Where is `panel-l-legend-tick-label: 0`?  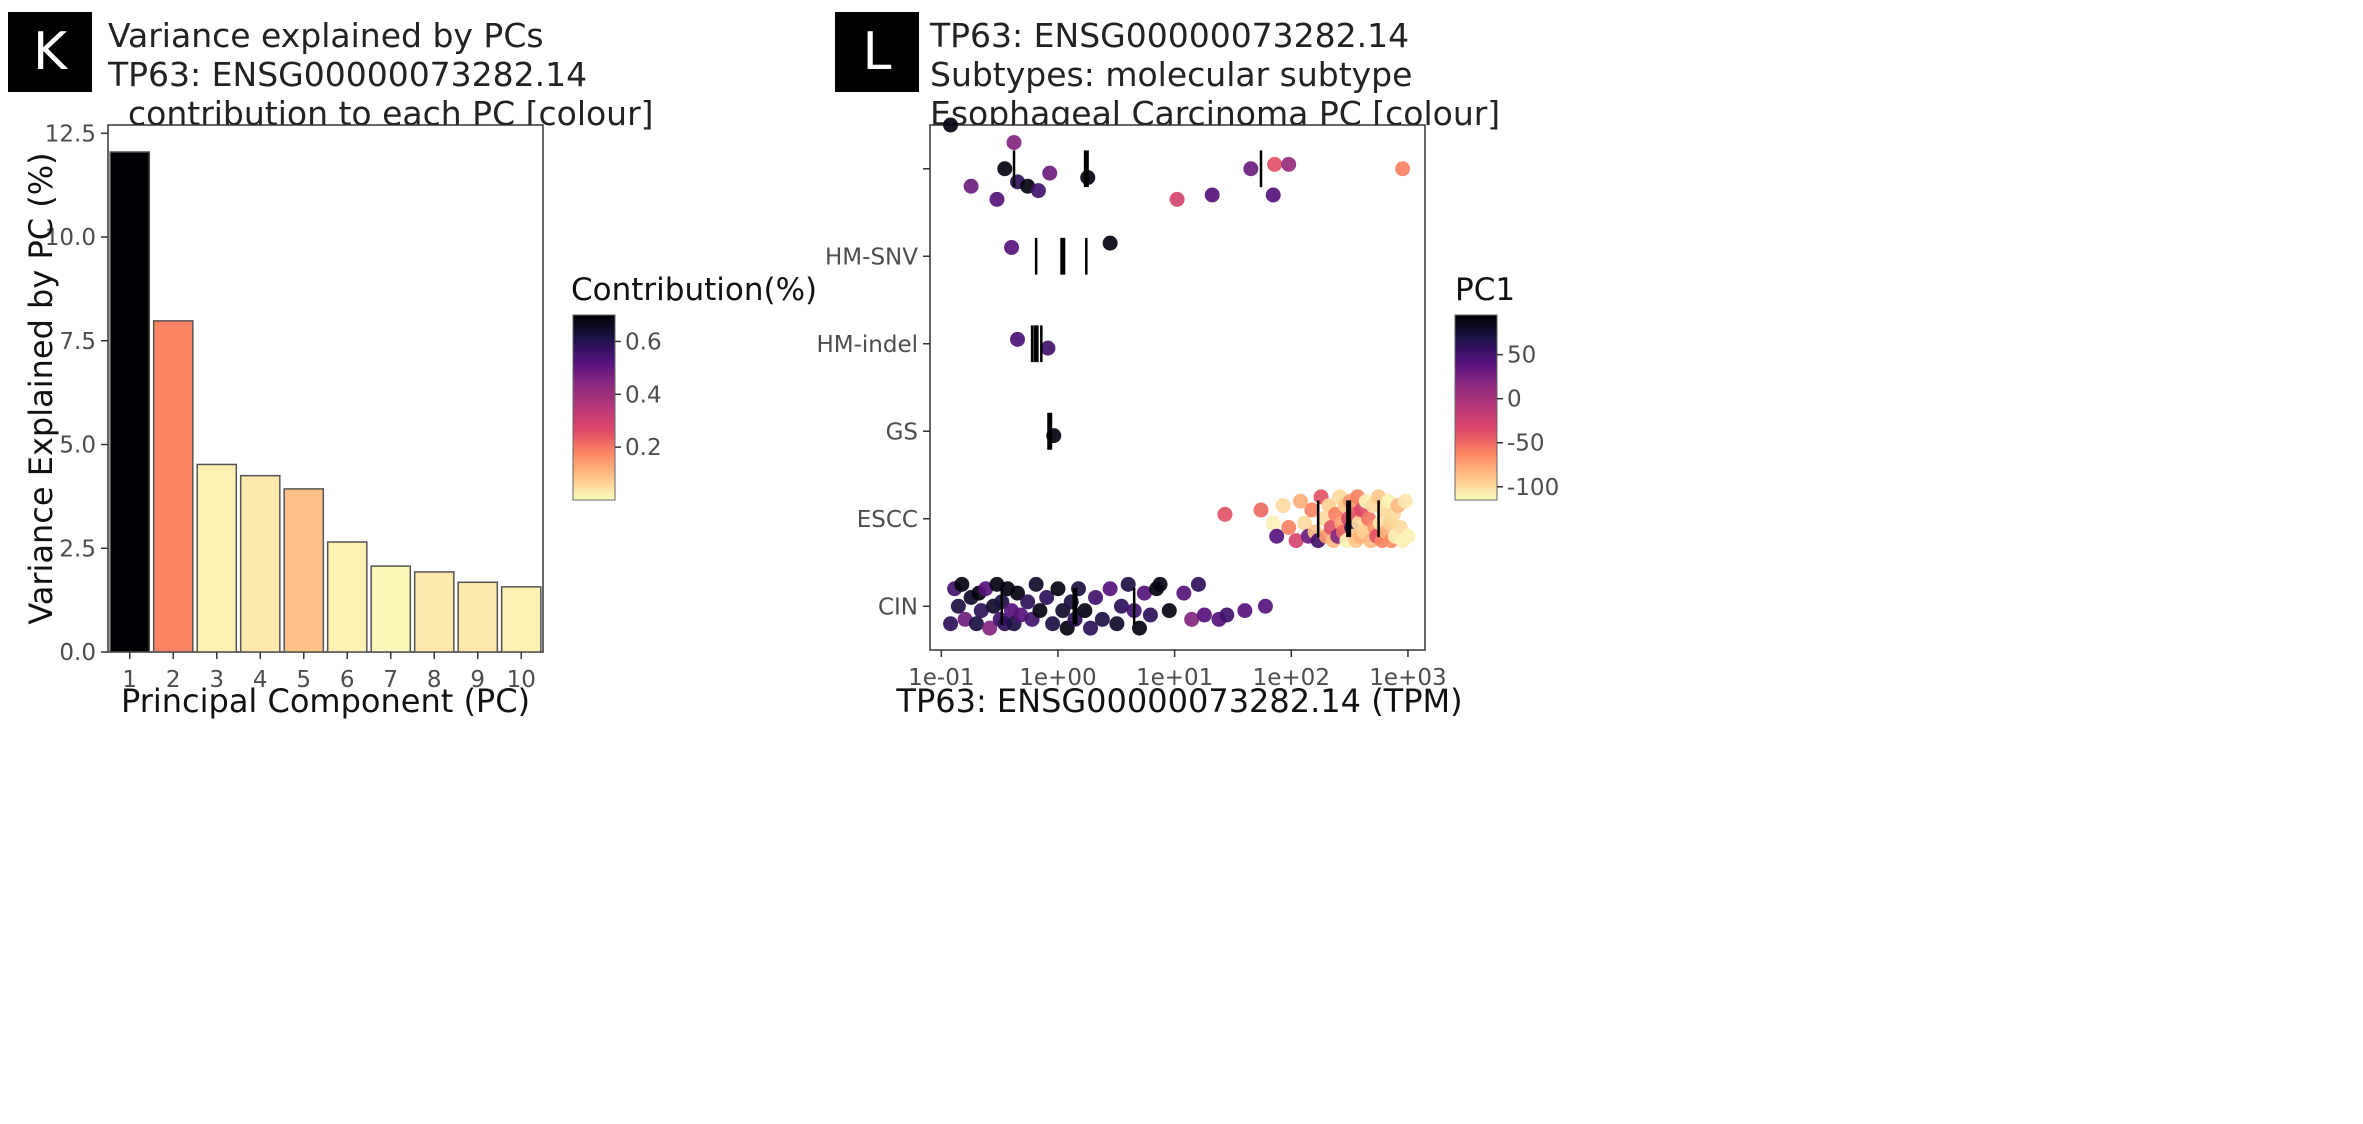
panel-l-legend-tick-label: 0 is located at coordinates (1514, 400).